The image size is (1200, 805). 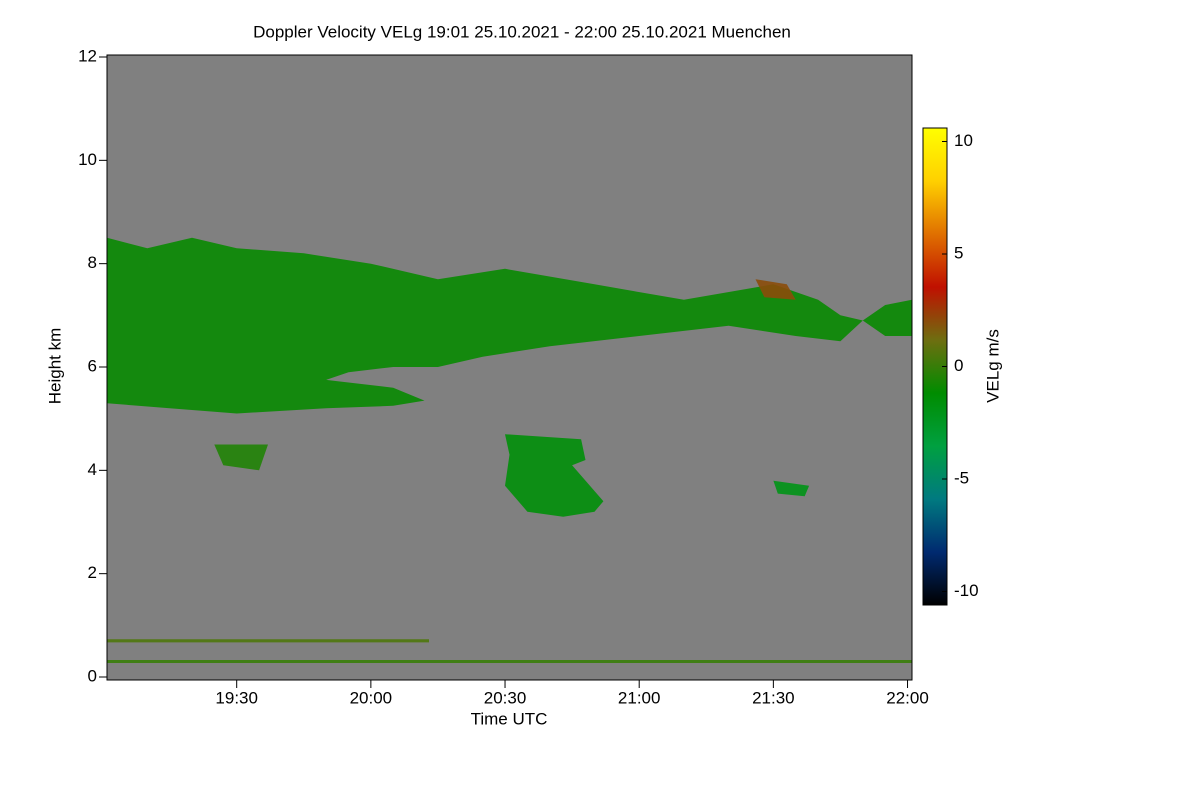 I want to click on y-tick-label: 0, so click(x=92, y=675).